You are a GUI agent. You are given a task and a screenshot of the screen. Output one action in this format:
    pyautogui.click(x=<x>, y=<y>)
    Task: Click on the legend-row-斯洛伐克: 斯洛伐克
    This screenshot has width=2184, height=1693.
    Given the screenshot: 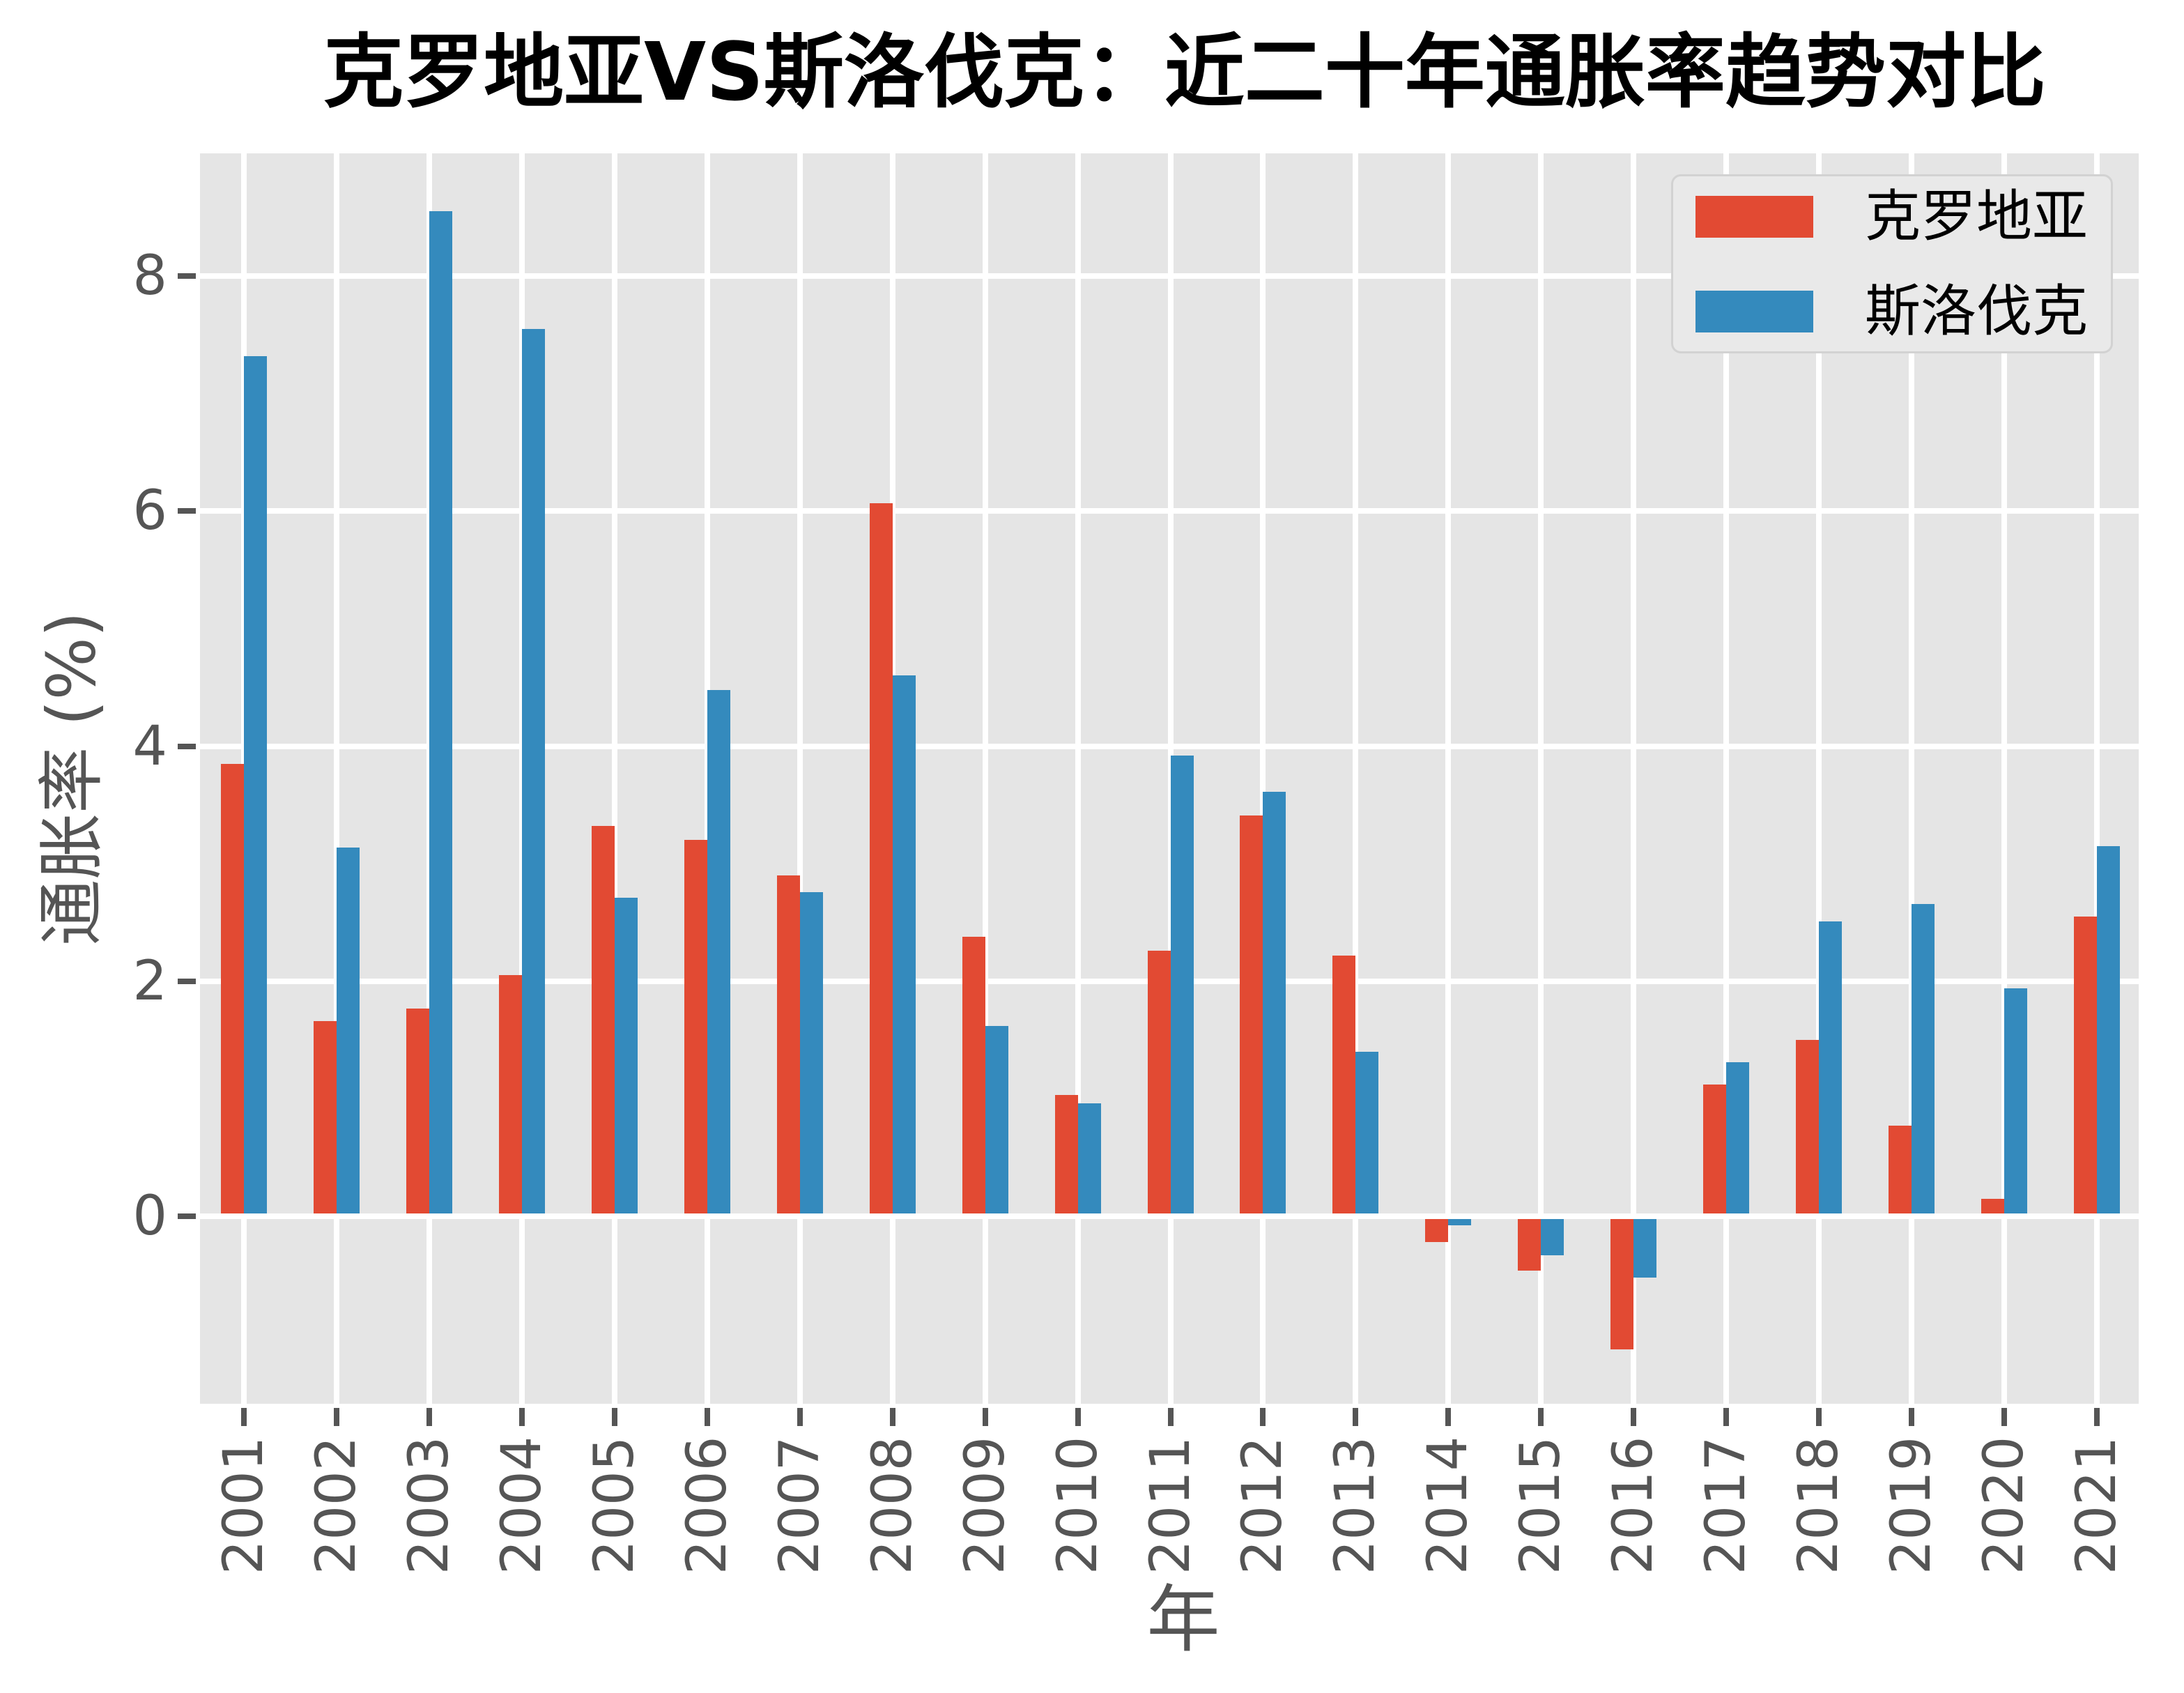 What is the action you would take?
    pyautogui.click(x=1903, y=311)
    